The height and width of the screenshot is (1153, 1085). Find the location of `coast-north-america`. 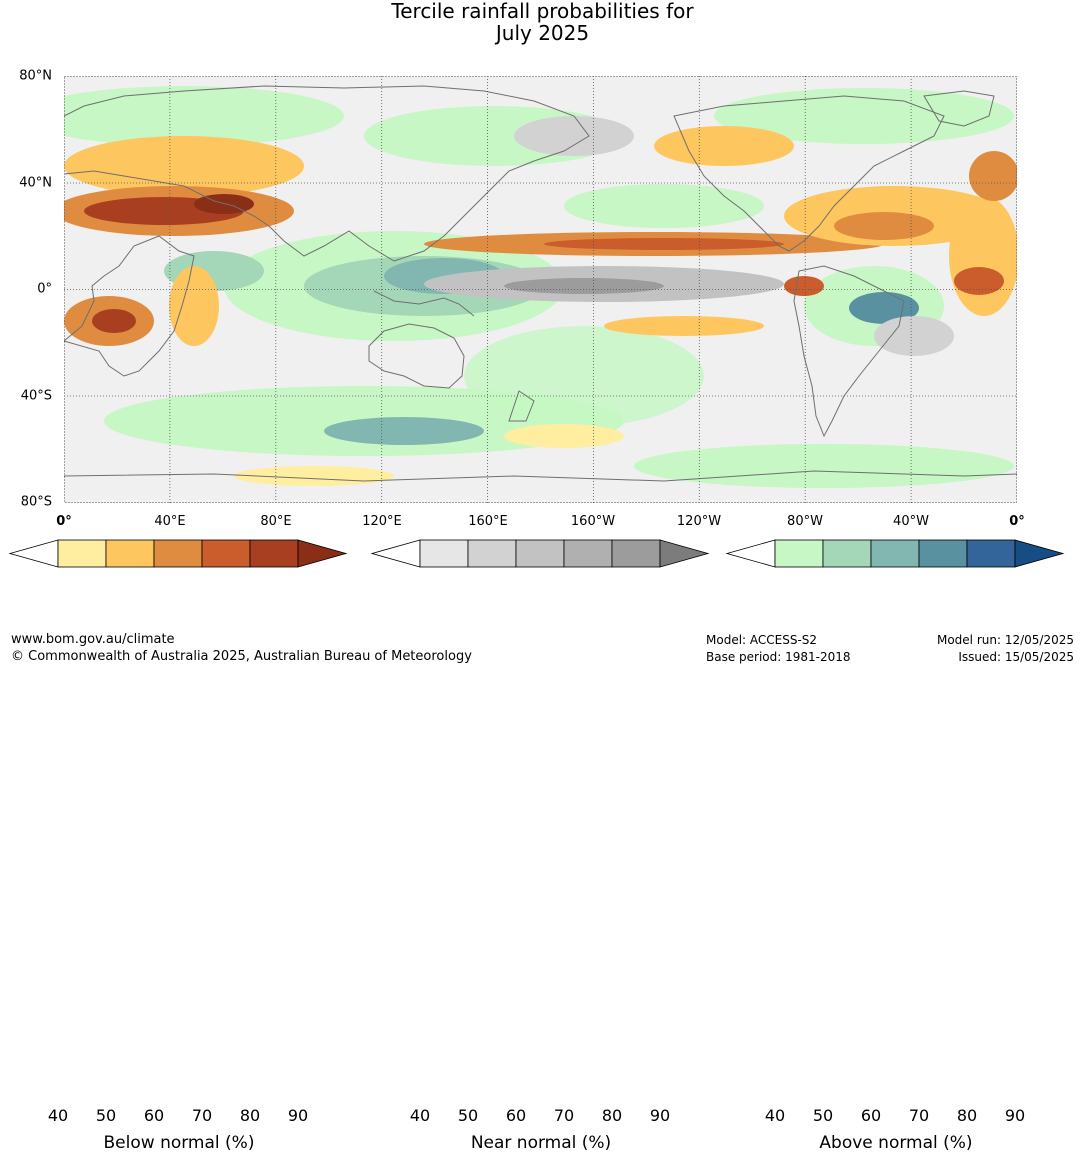

coast-north-america is located at coordinates (809, 173).